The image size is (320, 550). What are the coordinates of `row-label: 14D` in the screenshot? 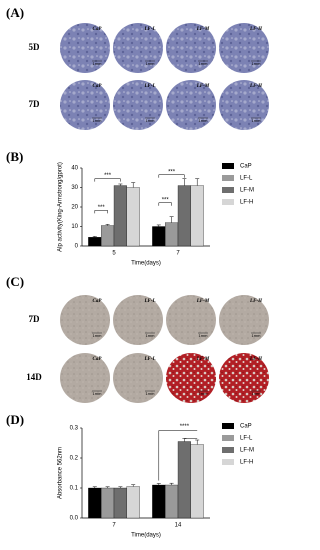 It's located at (34, 377).